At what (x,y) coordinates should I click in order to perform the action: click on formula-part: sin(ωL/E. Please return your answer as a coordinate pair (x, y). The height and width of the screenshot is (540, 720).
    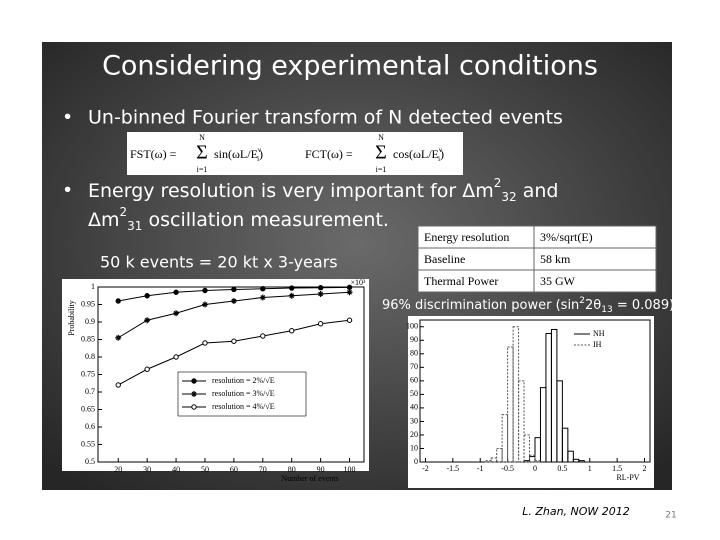
    Looking at the image, I should click on (236, 154).